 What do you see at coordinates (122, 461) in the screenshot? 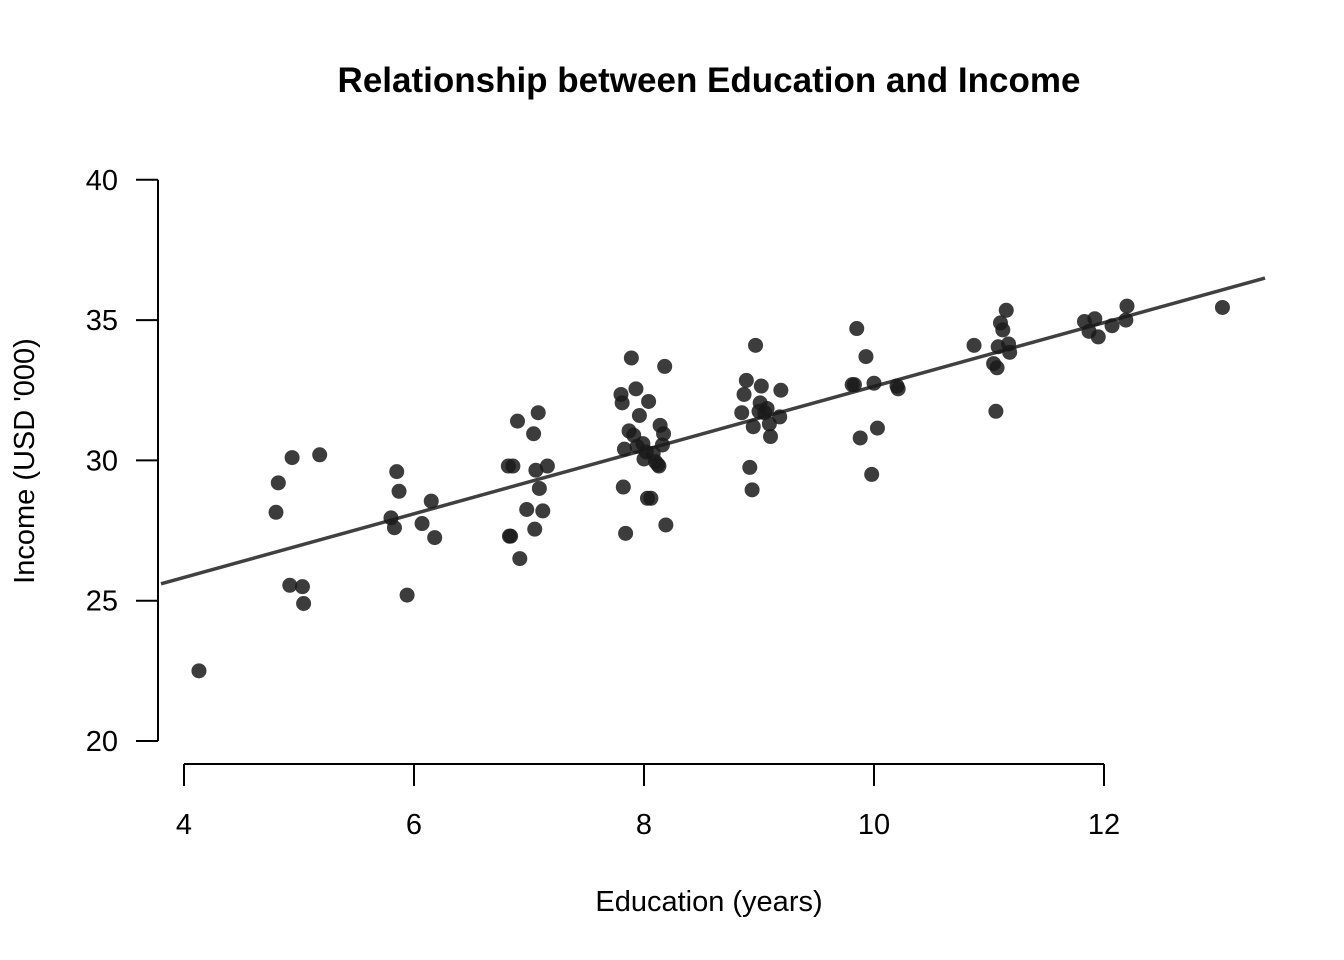
I see `y-axis: 20 25 30 35 40` at bounding box center [122, 461].